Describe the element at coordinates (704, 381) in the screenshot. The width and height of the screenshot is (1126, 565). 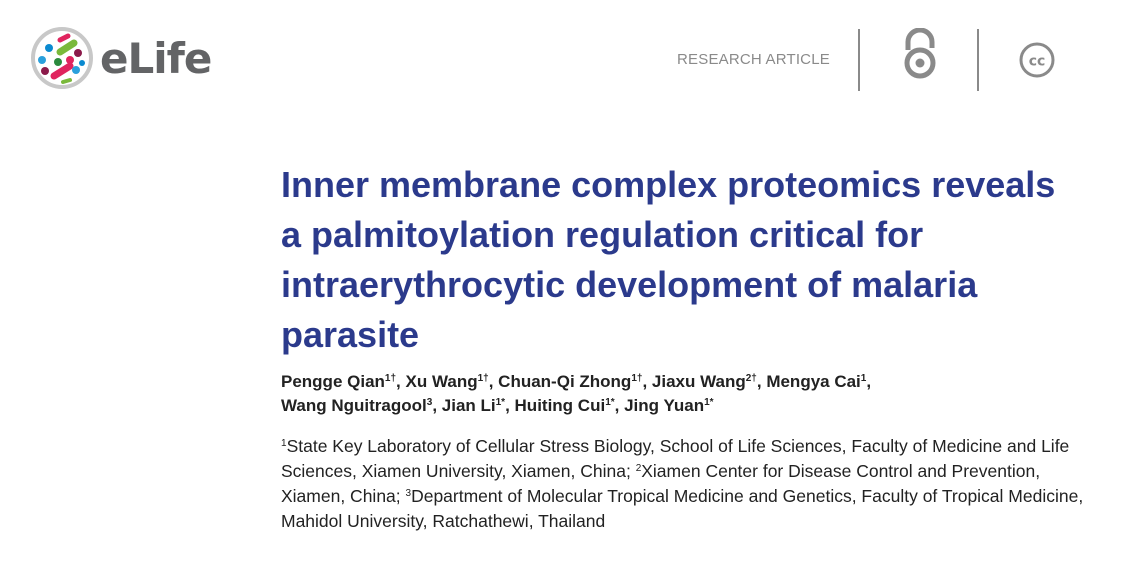
I see `author: Jiaxu Wang2†` at that location.